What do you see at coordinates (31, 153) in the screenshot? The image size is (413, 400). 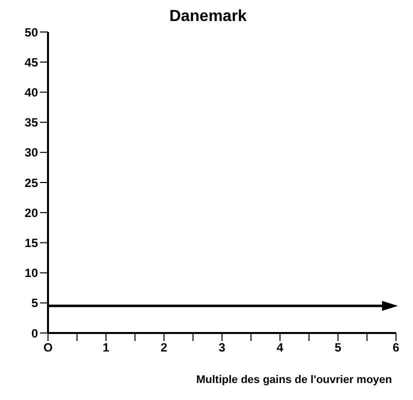 I see `y-tick-label: 30` at bounding box center [31, 153].